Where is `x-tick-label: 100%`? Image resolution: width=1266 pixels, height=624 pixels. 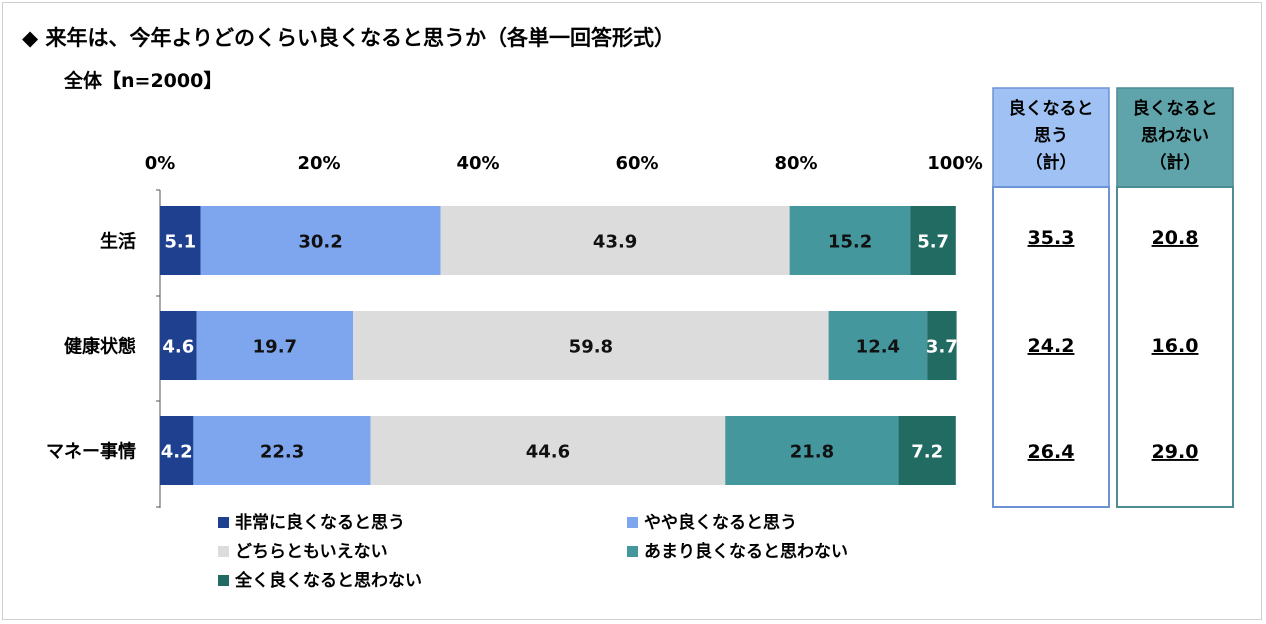 x-tick-label: 100% is located at coordinates (955, 163).